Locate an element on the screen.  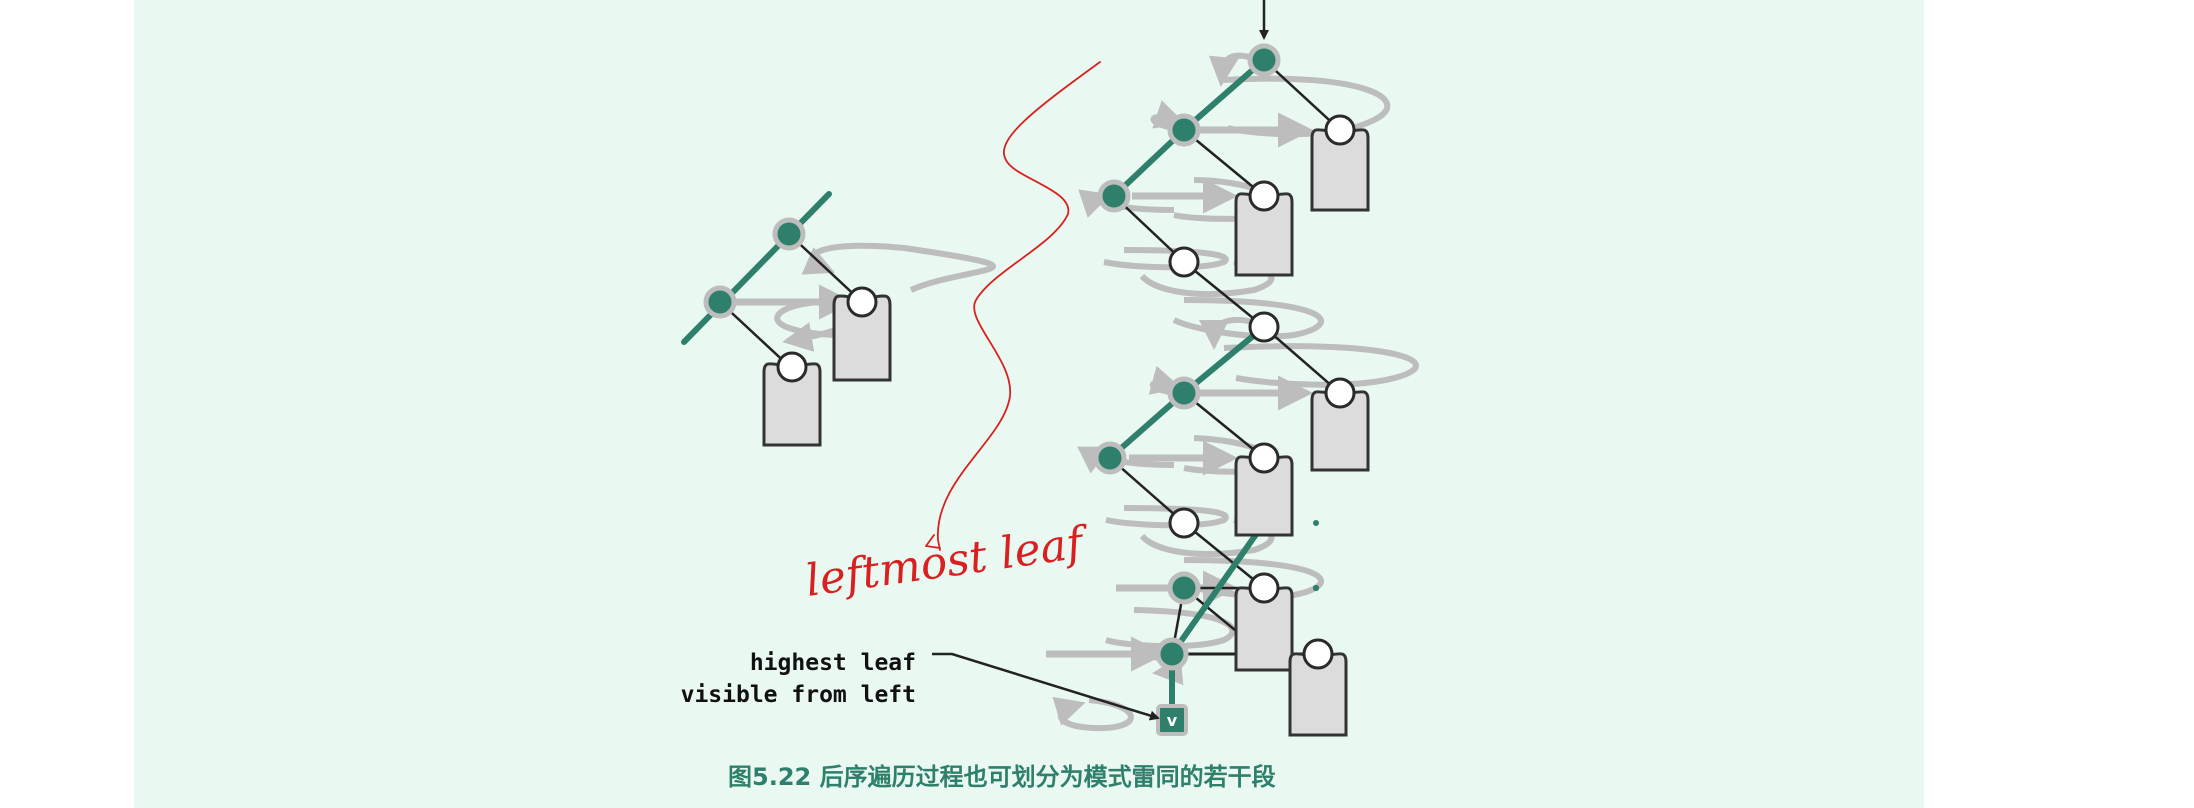
pointer-arrow is located at coordinates (1046, 686).